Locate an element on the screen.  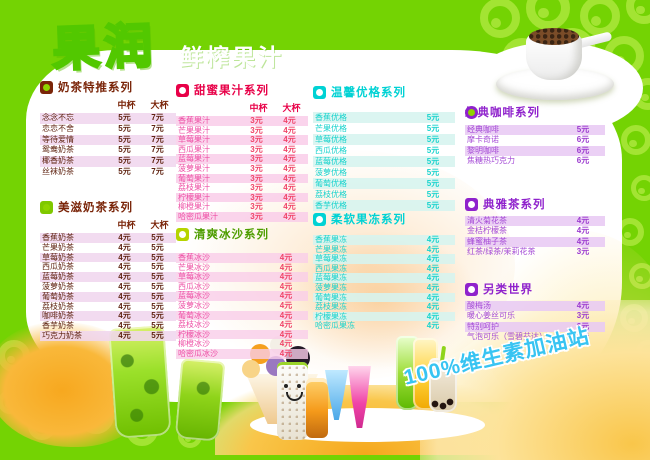
item-name: 丝袜奶茶 is located at coordinates (58, 171).